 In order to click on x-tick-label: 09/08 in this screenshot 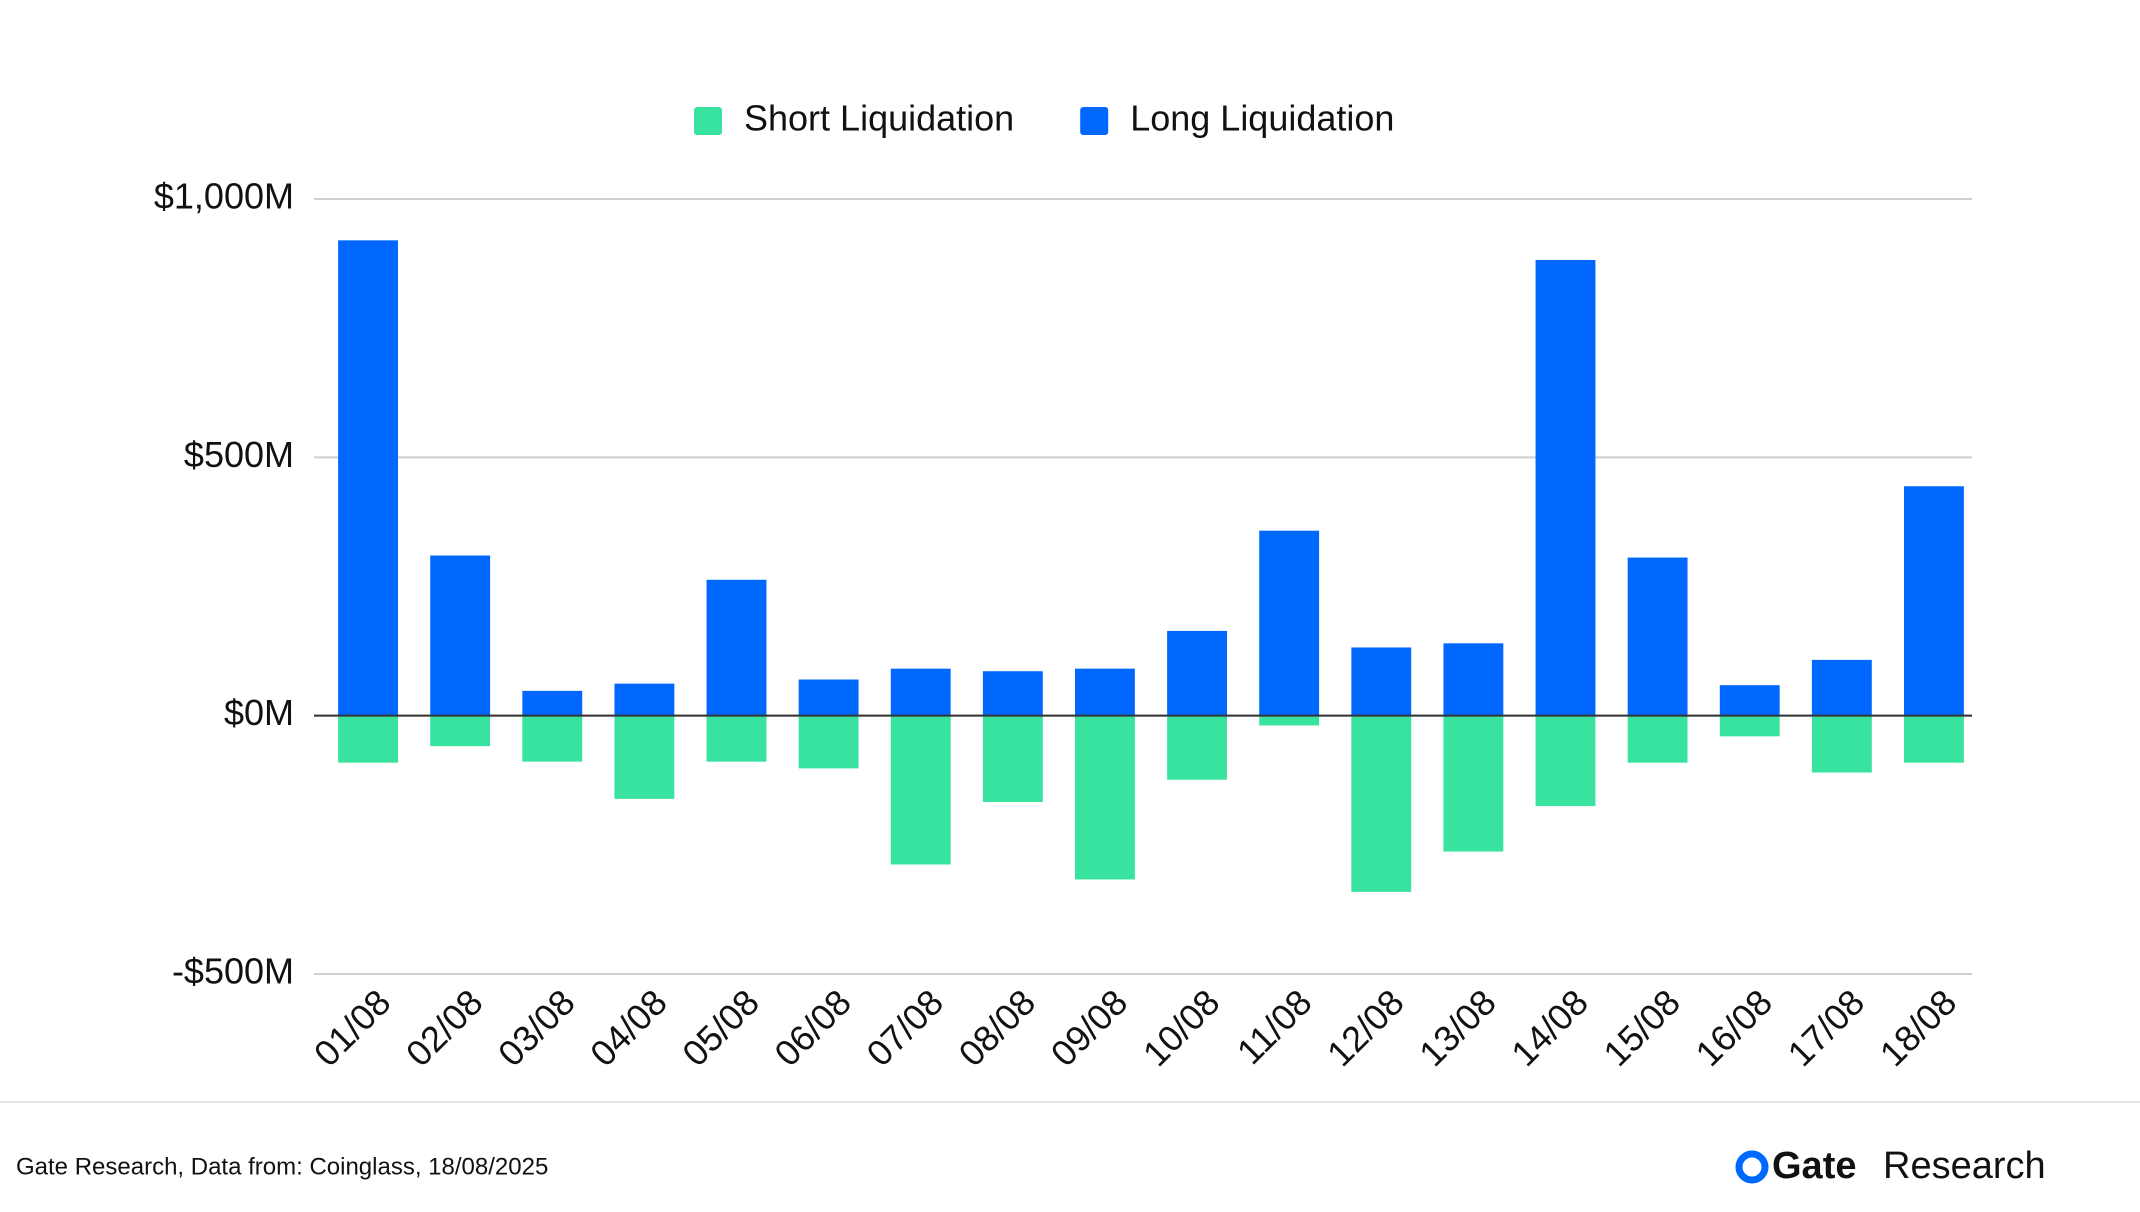, I will do `click(1089, 1027)`.